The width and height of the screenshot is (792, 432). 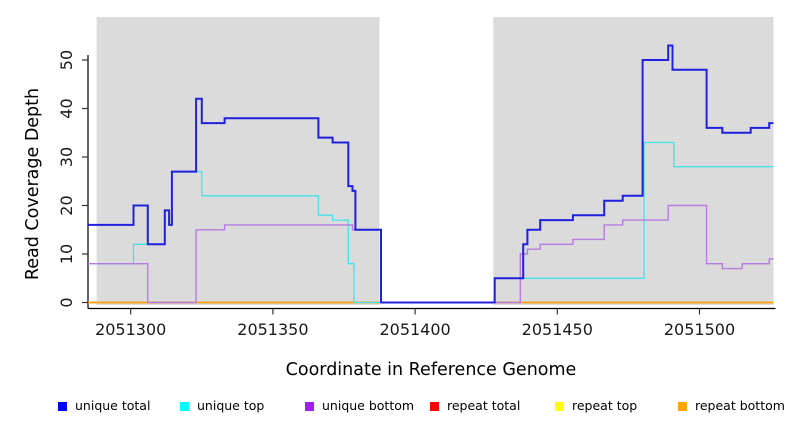 What do you see at coordinates (66, 254) in the screenshot?
I see `y-tick-label: 10` at bounding box center [66, 254].